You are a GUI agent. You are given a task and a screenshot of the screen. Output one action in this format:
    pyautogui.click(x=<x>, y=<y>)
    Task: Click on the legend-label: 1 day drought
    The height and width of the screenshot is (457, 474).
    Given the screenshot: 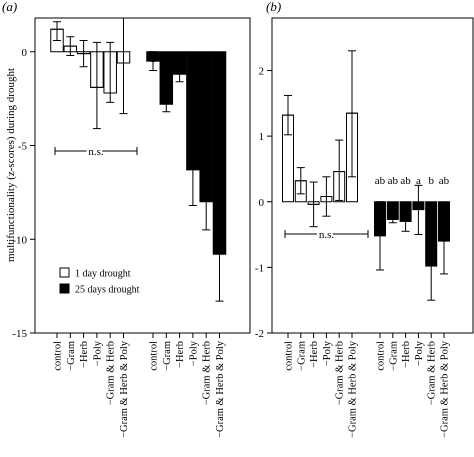 What is the action you would take?
    pyautogui.click(x=103, y=274)
    